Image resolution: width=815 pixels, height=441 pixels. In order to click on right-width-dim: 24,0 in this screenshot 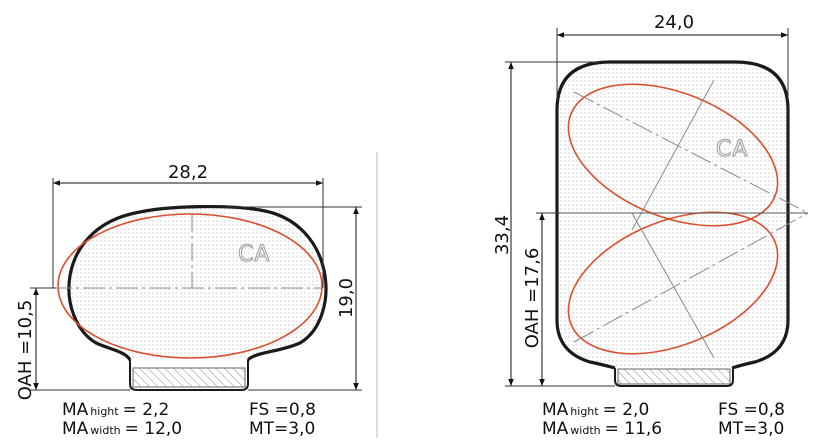, I will do `click(674, 22)`.